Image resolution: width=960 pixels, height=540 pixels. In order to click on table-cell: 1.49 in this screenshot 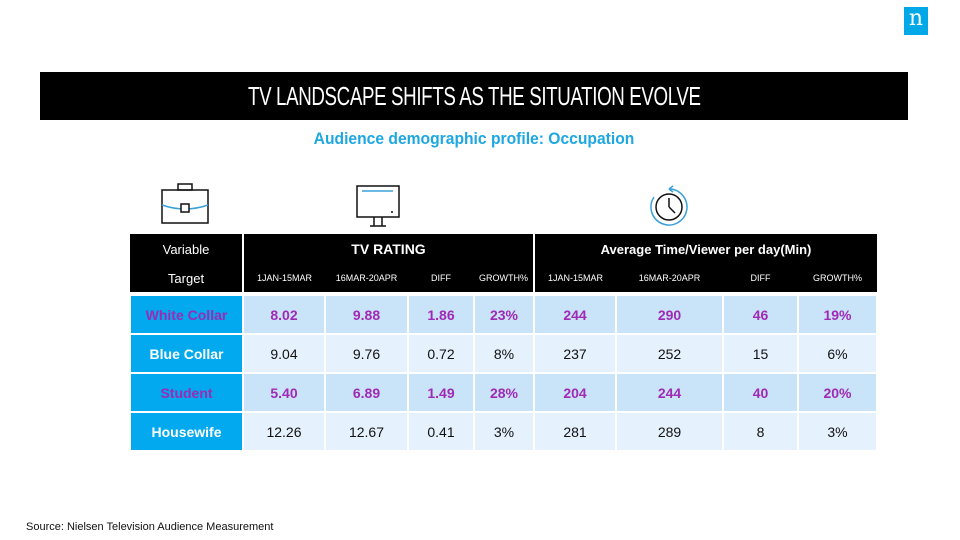, I will do `click(441, 392)`.